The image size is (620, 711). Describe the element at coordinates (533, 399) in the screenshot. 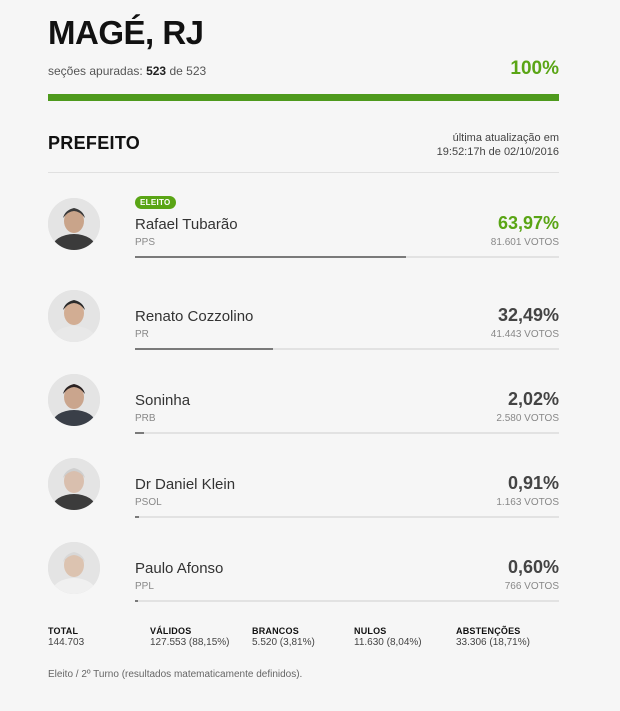

I see `candidate-percent: 2,02%` at that location.